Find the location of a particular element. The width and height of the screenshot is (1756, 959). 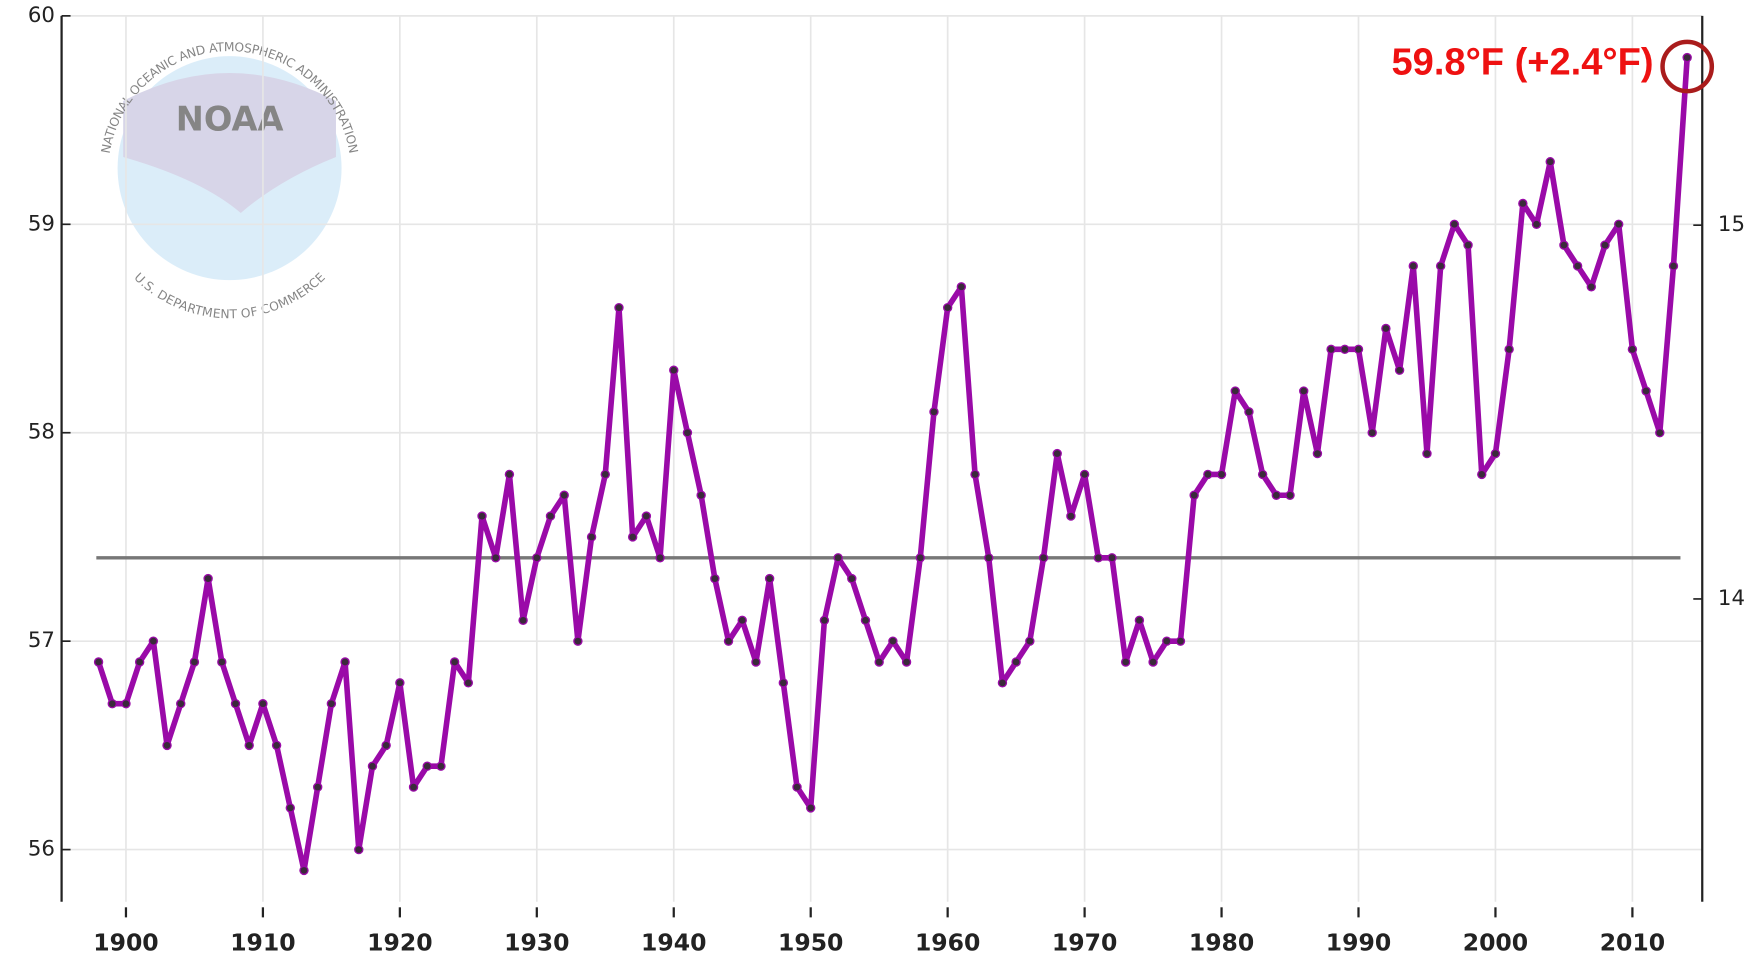

annotation: 59.8°F (+2.4°F) is located at coordinates (1522, 62).